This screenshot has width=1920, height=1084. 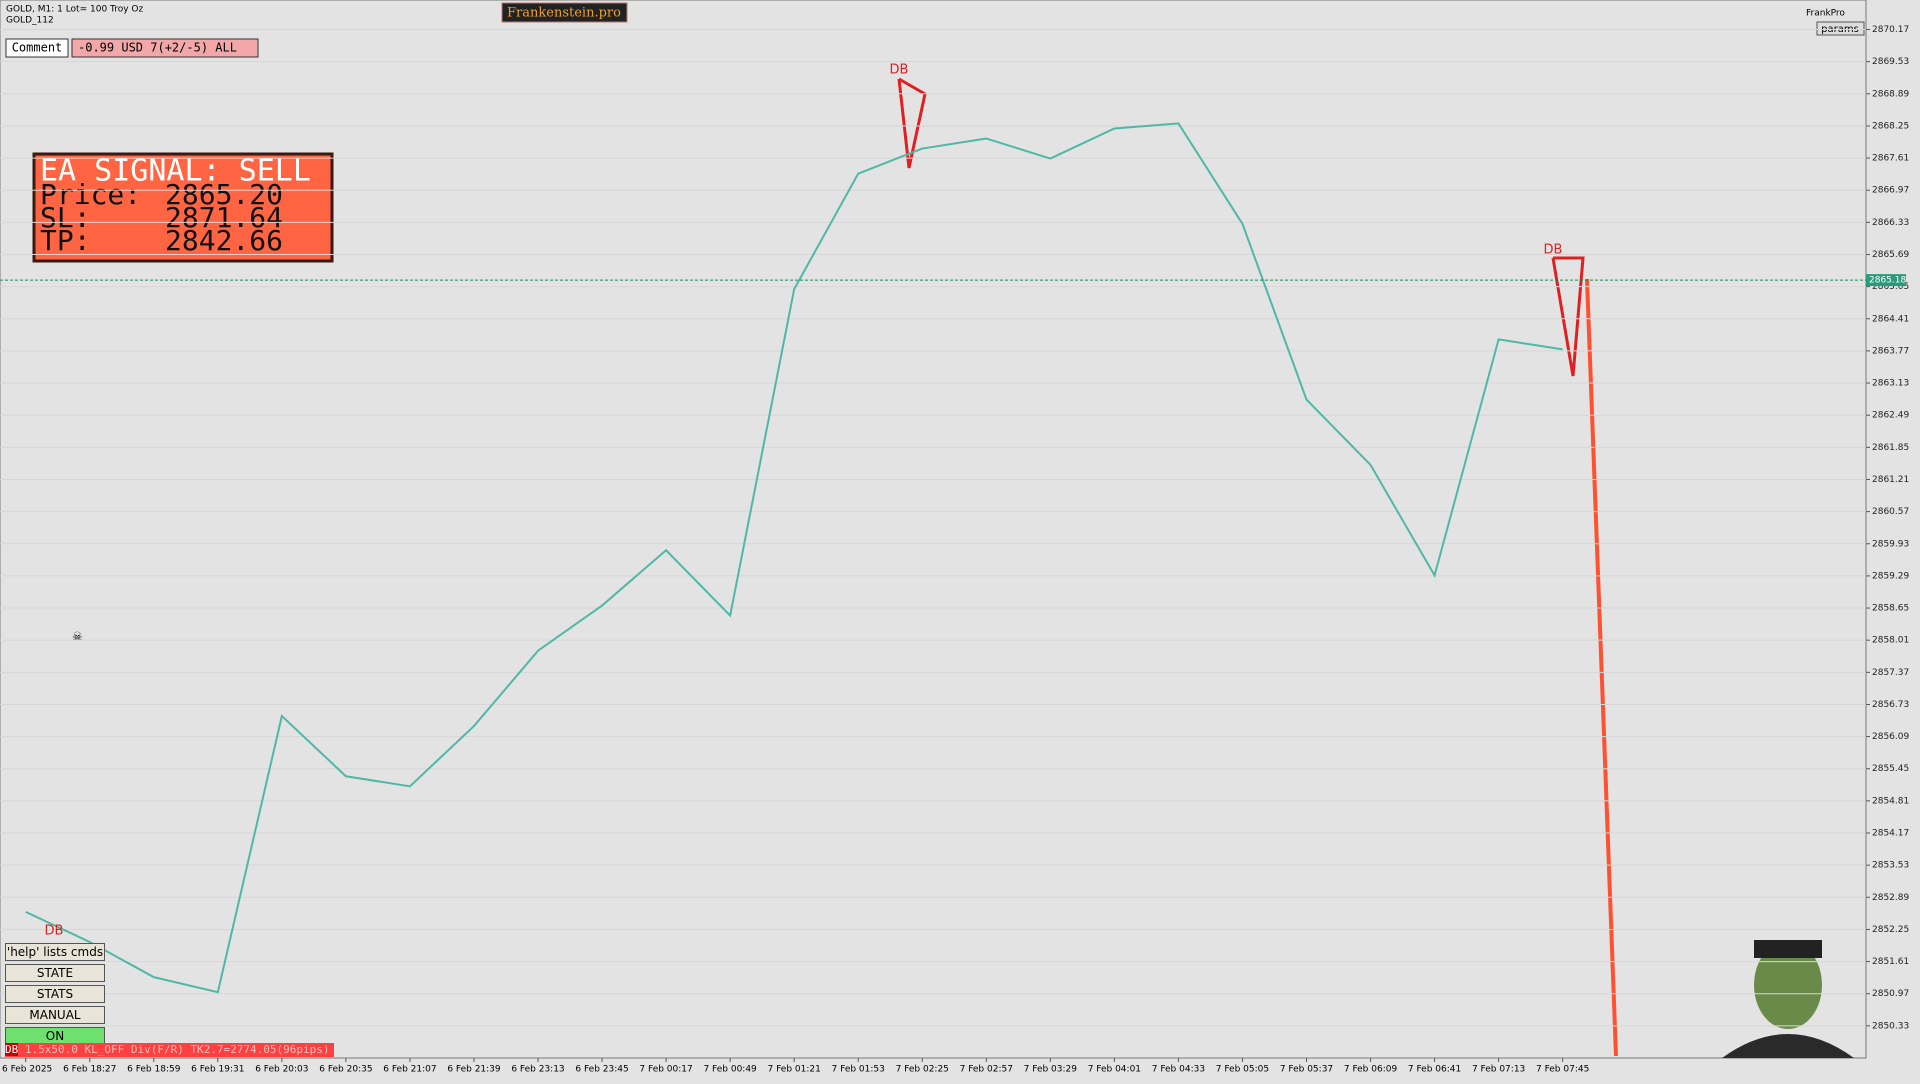 I want to click on x-tick-label: 7 Feb 00:49, so click(x=730, y=1070).